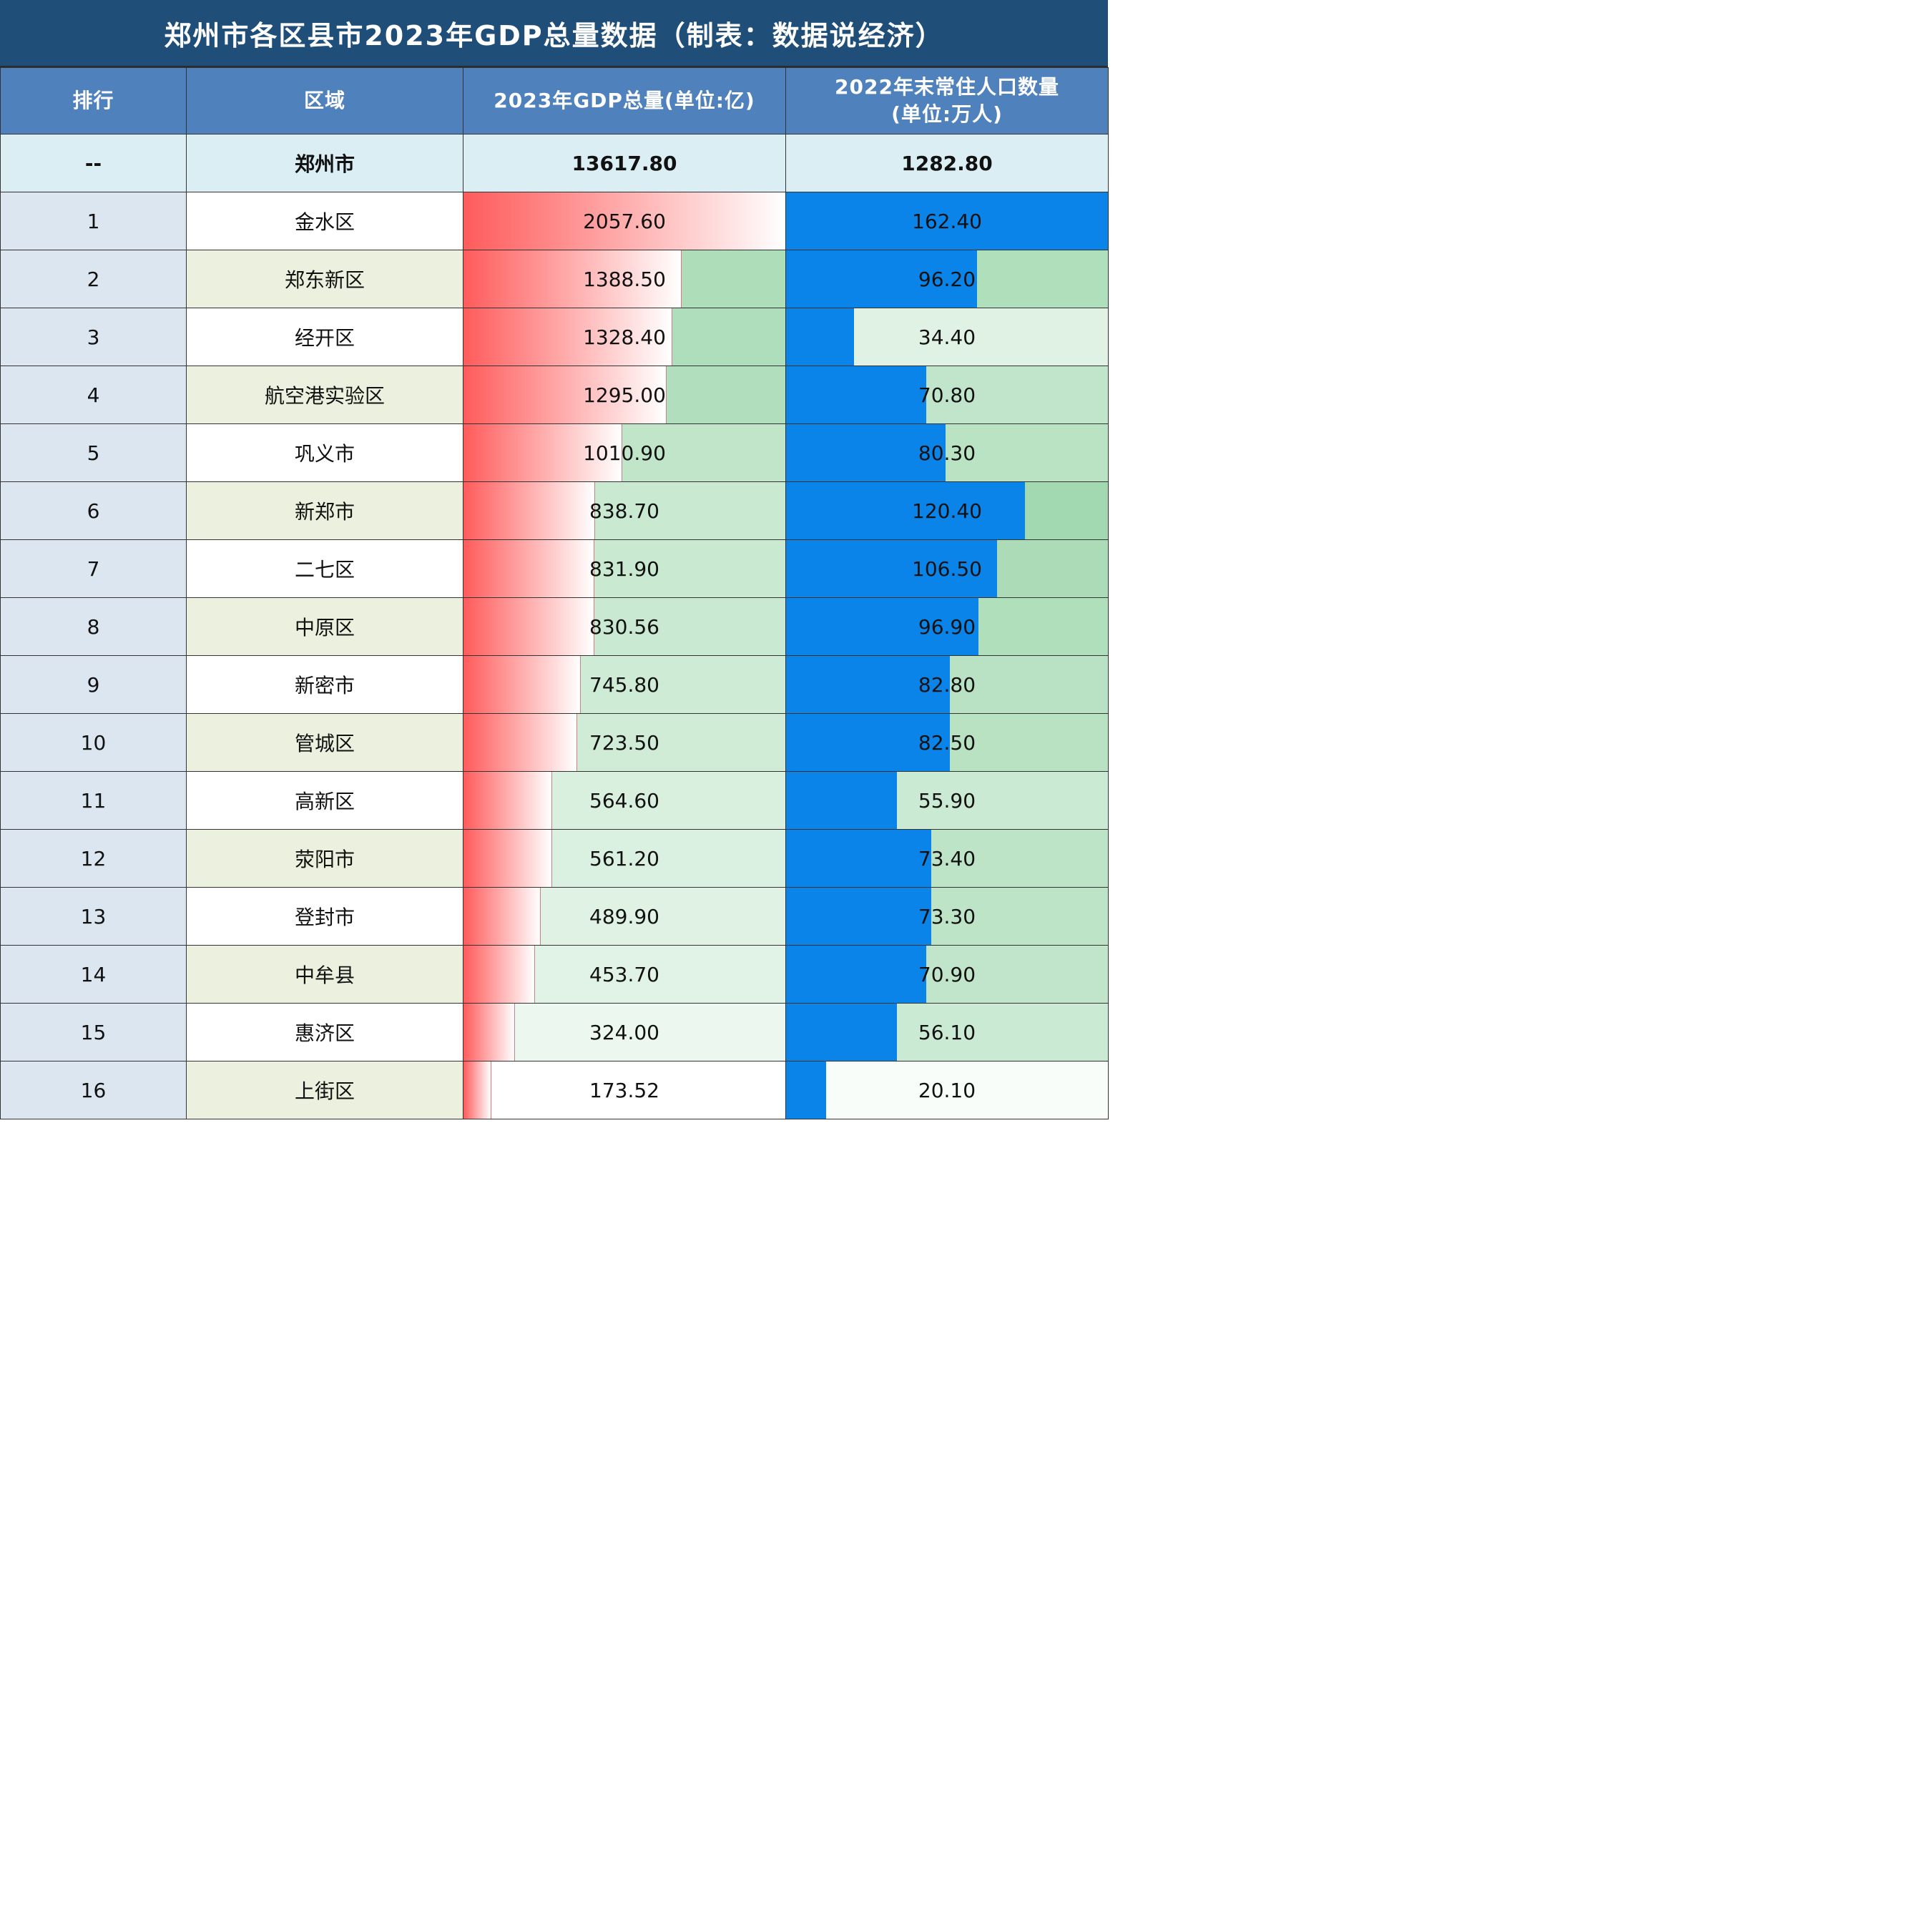  I want to click on gdp-cell: 831.90, so click(624, 568).